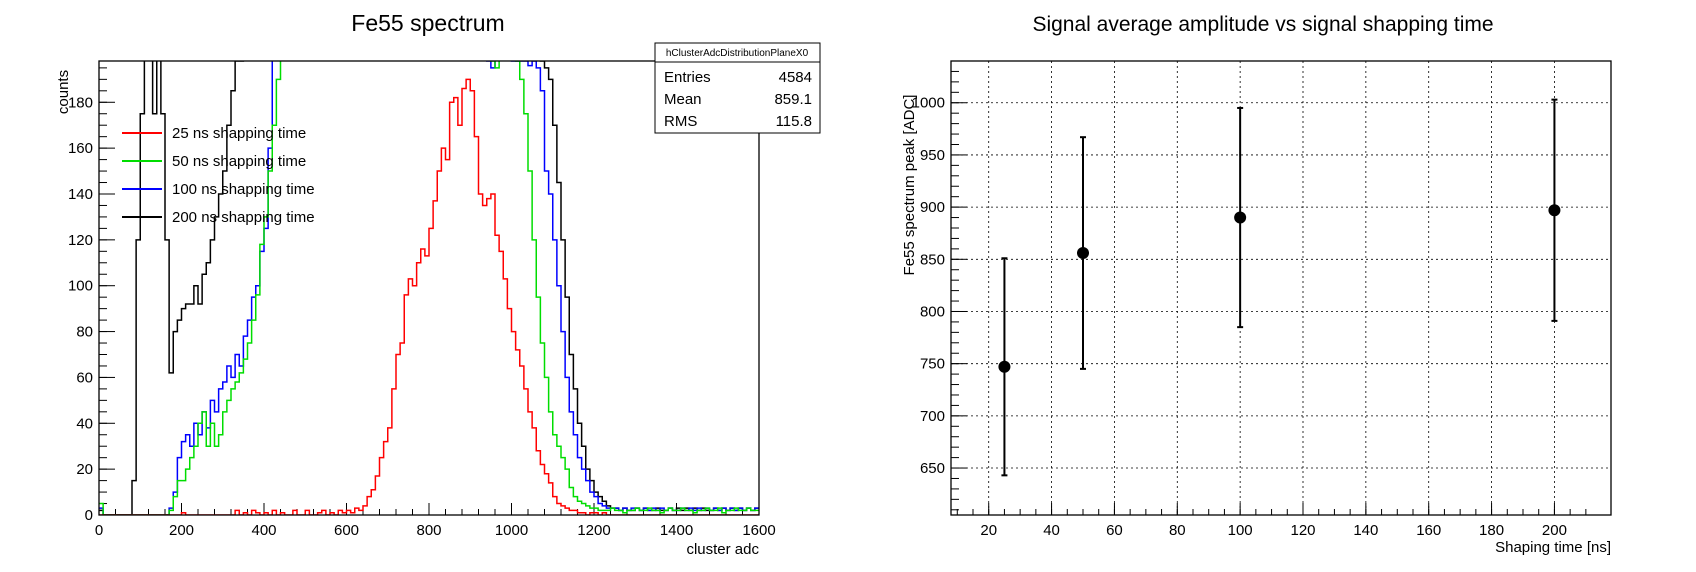  What do you see at coordinates (80, 240) in the screenshot?
I see `y-tick-label: 120` at bounding box center [80, 240].